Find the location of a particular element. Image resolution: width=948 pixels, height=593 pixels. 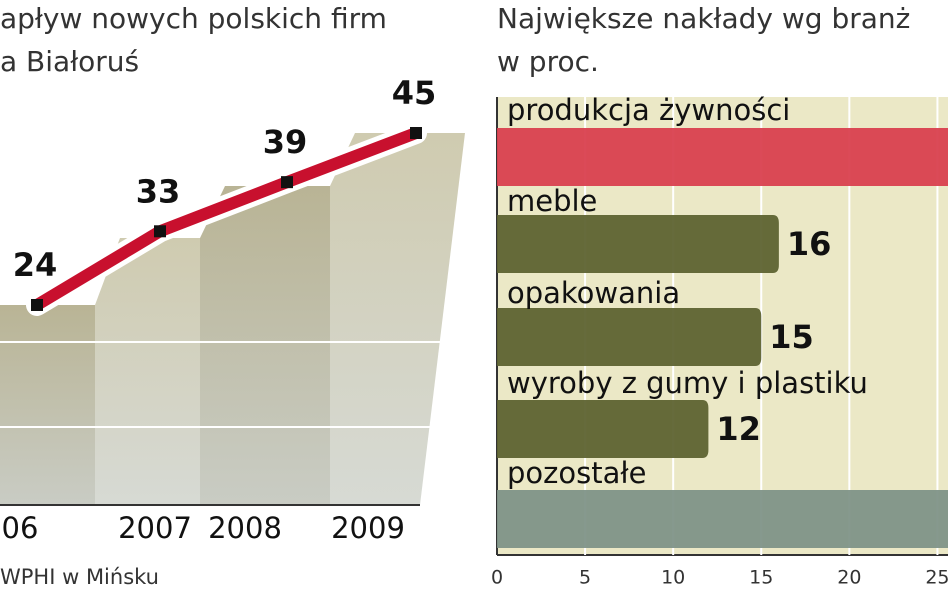

category-label: opakowania is located at coordinates (593, 293).